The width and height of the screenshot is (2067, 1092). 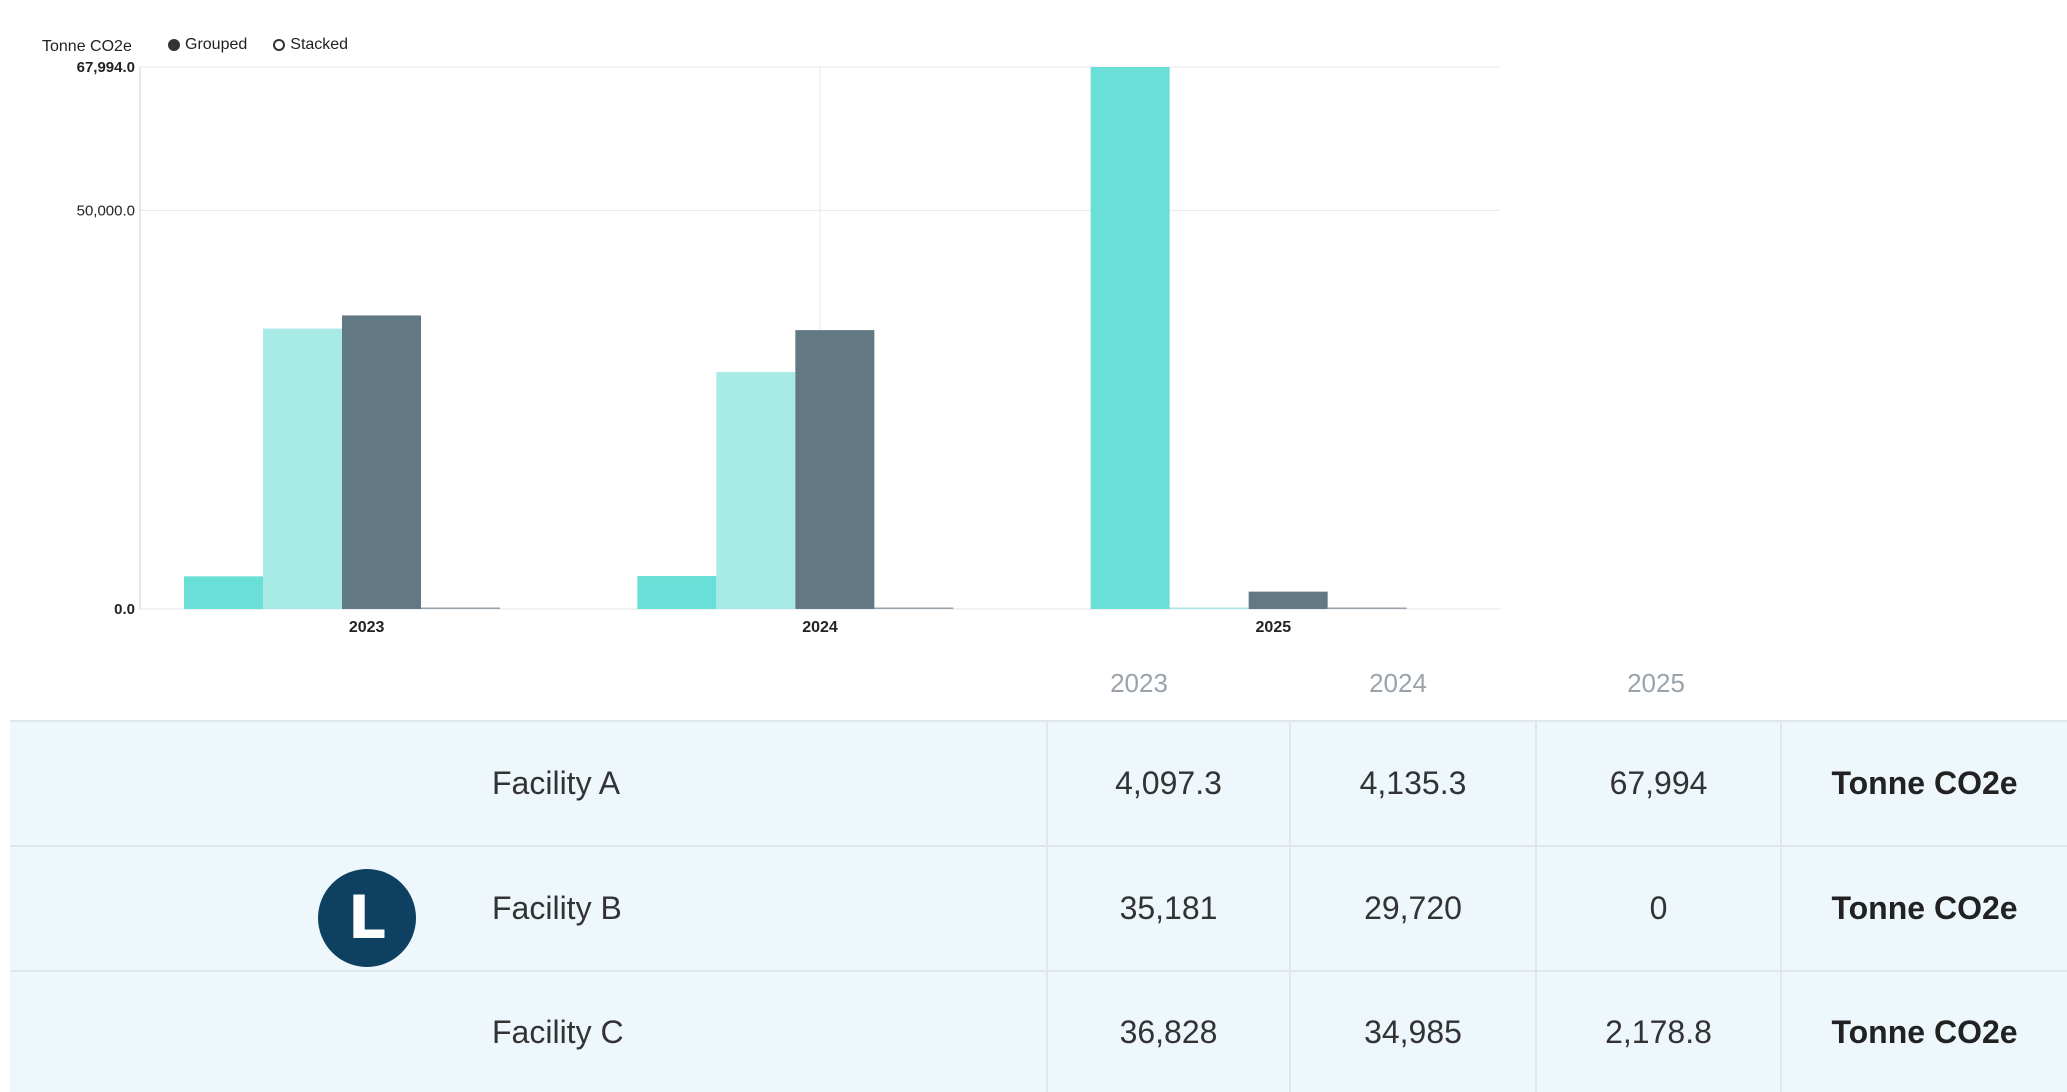 I want to click on y-tick-label: 0.0, so click(x=124, y=609).